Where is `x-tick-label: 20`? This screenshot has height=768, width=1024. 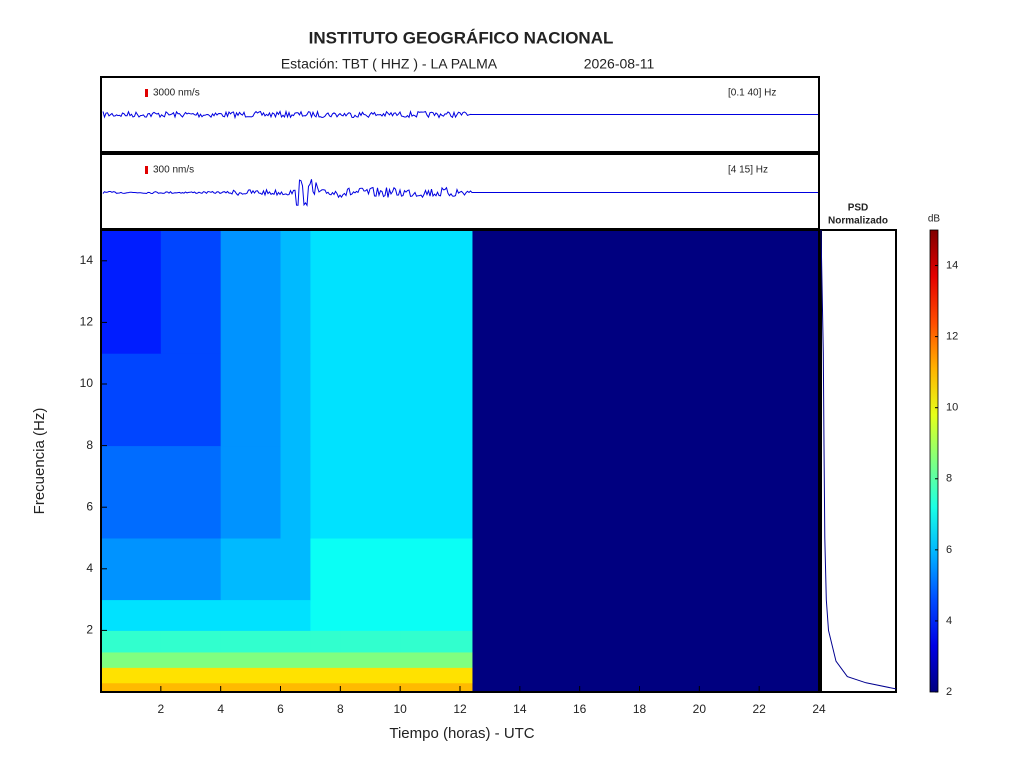
x-tick-label: 20 is located at coordinates (700, 709).